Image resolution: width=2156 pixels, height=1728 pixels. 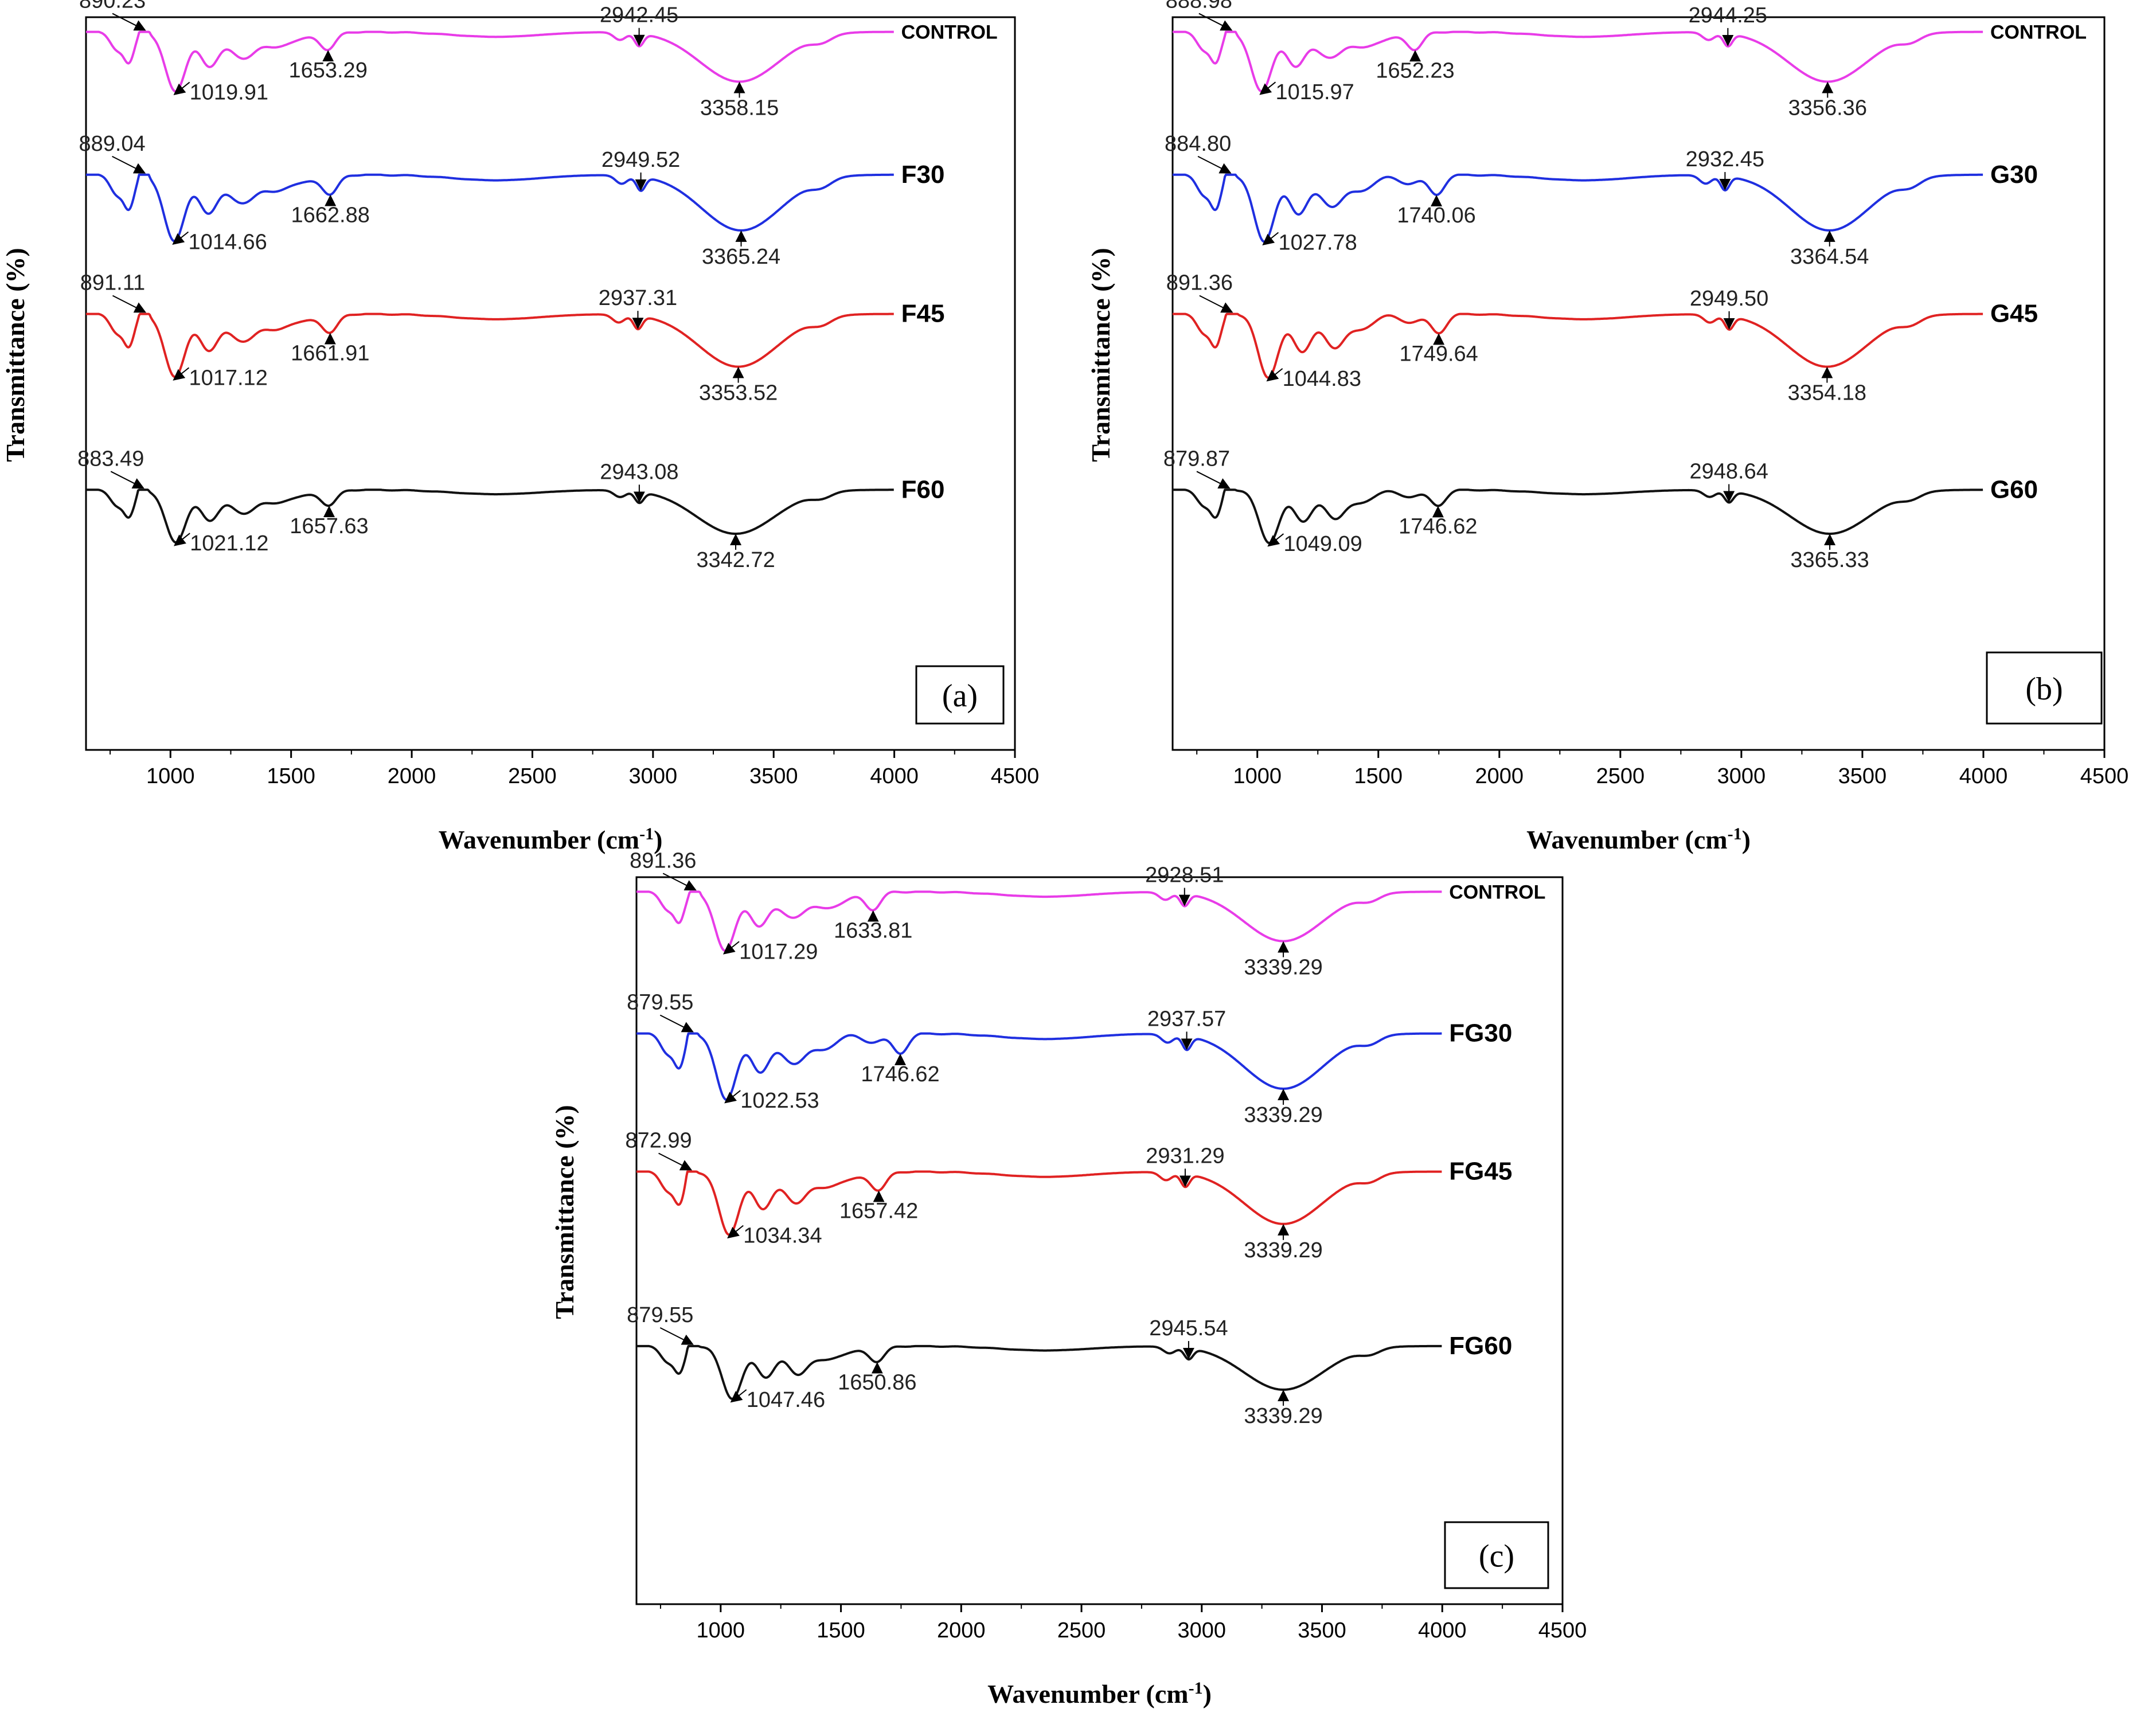 What do you see at coordinates (1186, 1019) in the screenshot?
I see `peak-label: 2937.57` at bounding box center [1186, 1019].